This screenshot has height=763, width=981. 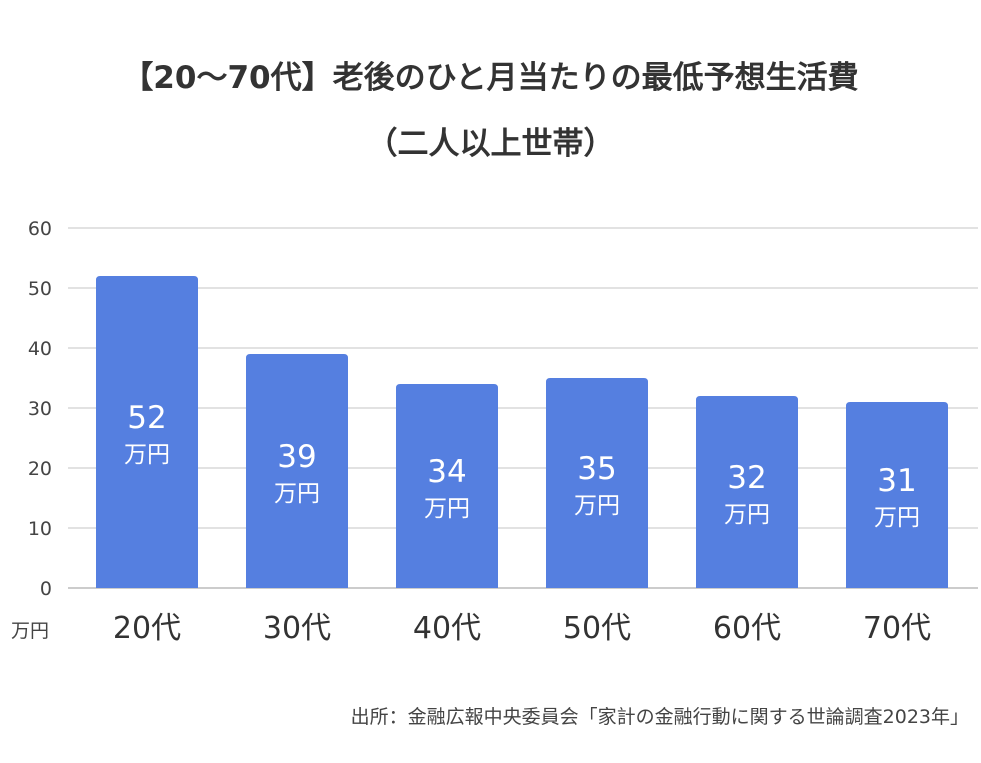 What do you see at coordinates (296, 457) in the screenshot?
I see `bar-value-label: 39` at bounding box center [296, 457].